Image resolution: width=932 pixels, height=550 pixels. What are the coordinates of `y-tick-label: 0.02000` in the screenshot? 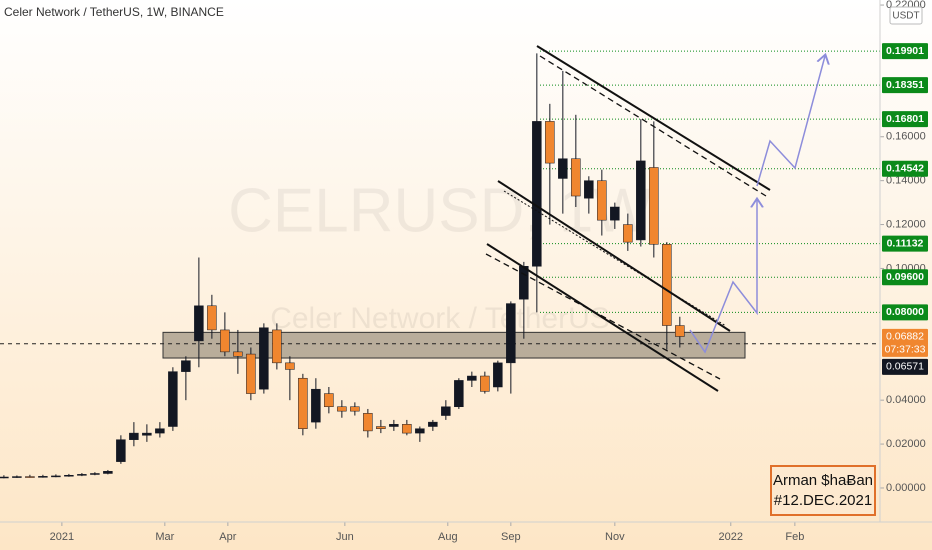 It's located at (906, 444).